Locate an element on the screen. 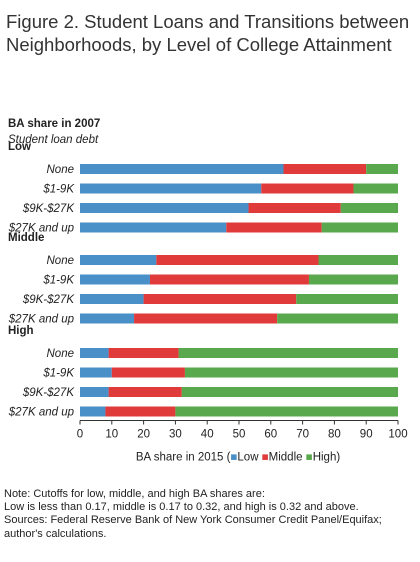 The image size is (420, 562). x-tick-label: 20 is located at coordinates (143, 435).